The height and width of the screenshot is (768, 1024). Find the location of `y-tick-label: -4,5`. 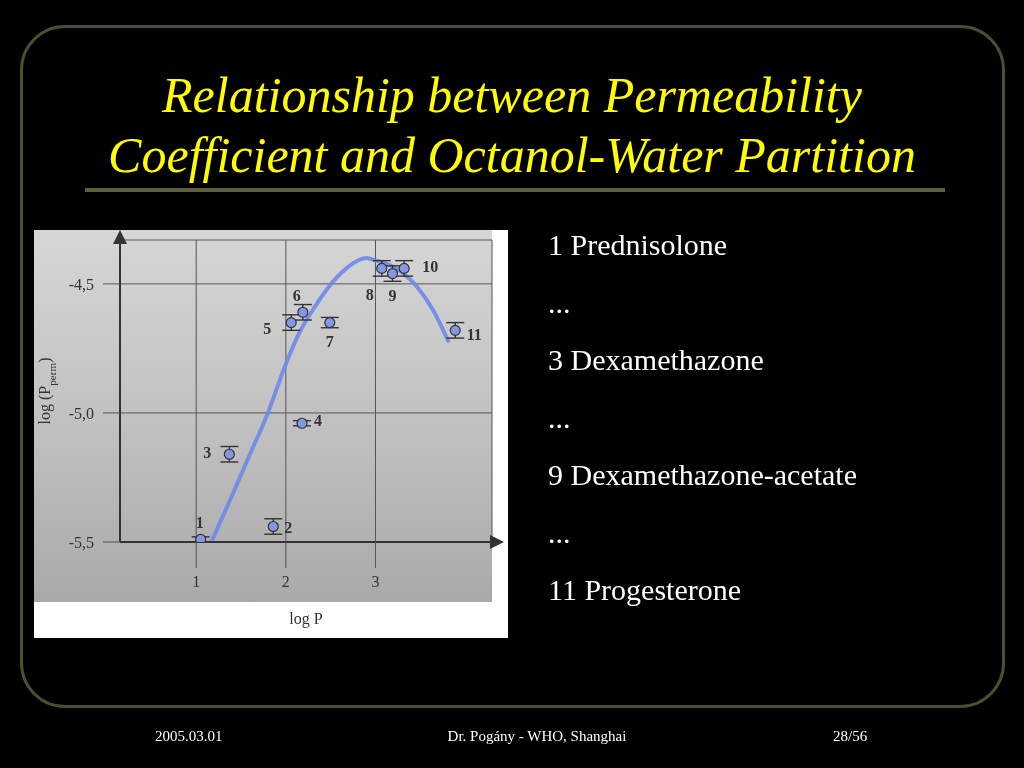

y-tick-label: -4,5 is located at coordinates (81, 284).